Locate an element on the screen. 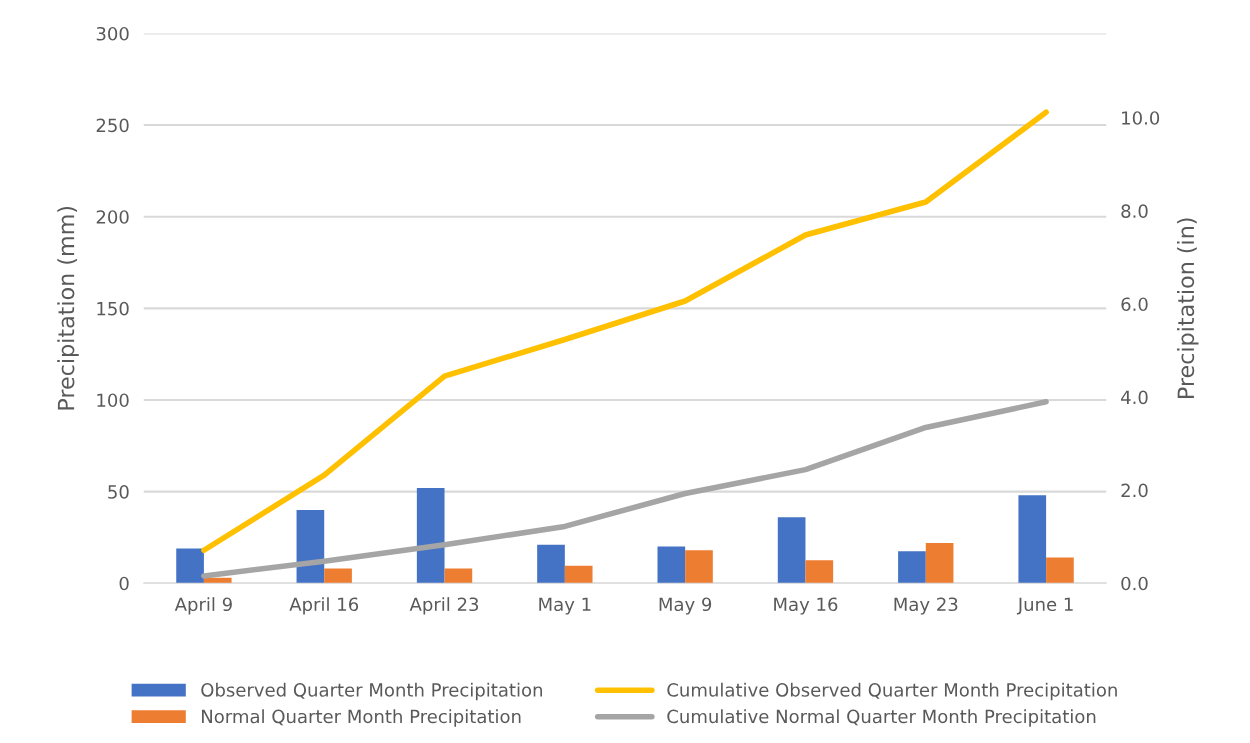 The width and height of the screenshot is (1250, 743). y2-tick-label: 8.0 is located at coordinates (1134, 211).